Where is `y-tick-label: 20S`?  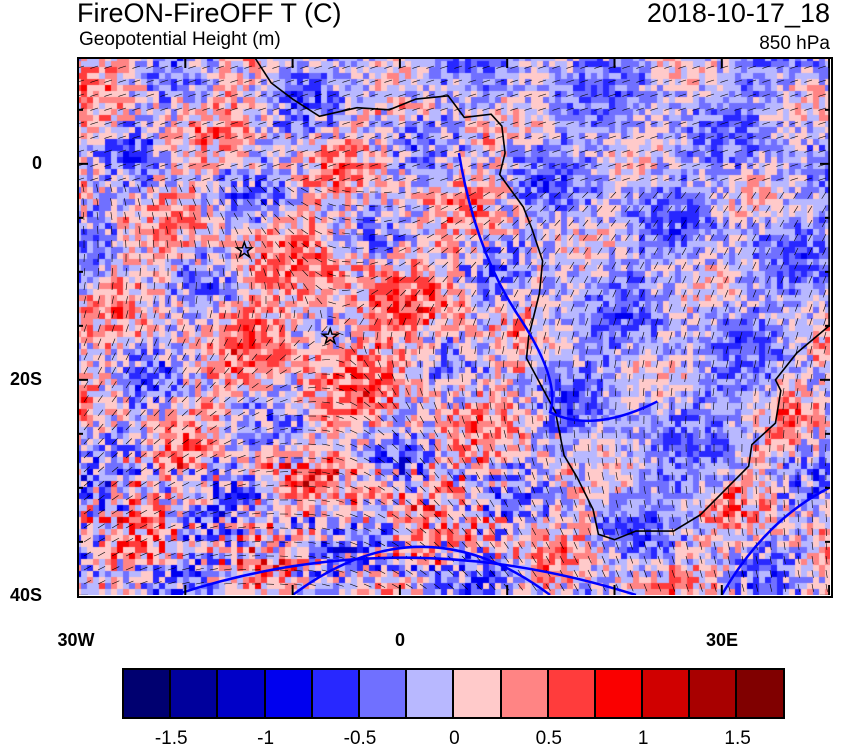 y-tick-label: 20S is located at coordinates (25, 379).